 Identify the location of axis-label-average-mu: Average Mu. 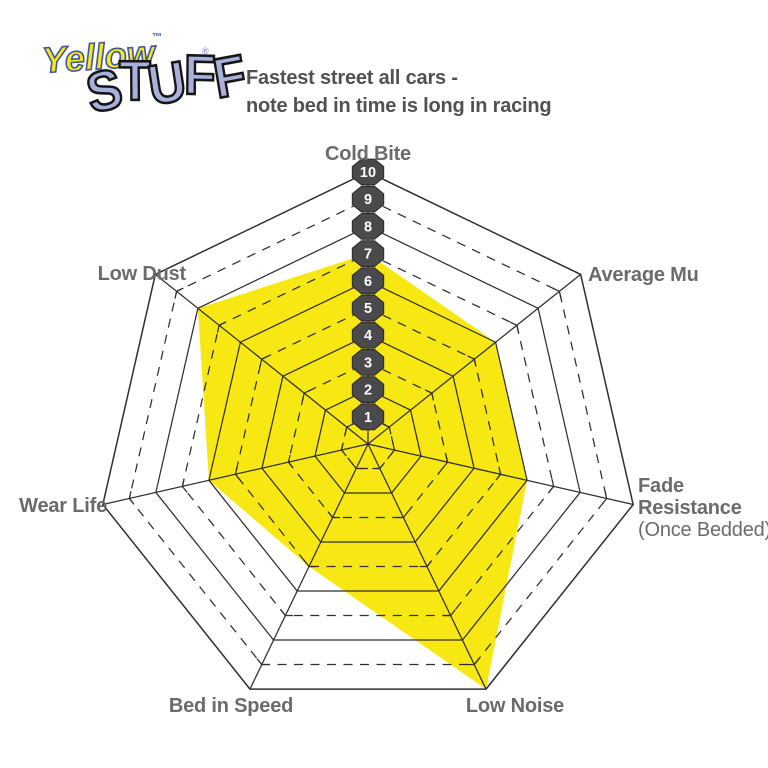
(643, 275).